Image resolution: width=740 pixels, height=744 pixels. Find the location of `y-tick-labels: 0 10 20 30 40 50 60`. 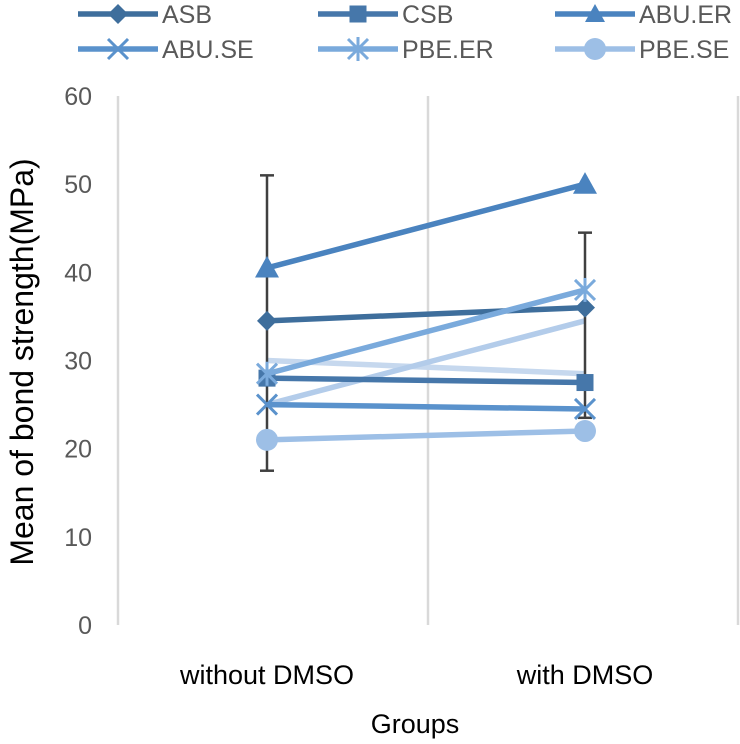

y-tick-labels: 0 10 20 30 40 50 60 is located at coordinates (78, 361).